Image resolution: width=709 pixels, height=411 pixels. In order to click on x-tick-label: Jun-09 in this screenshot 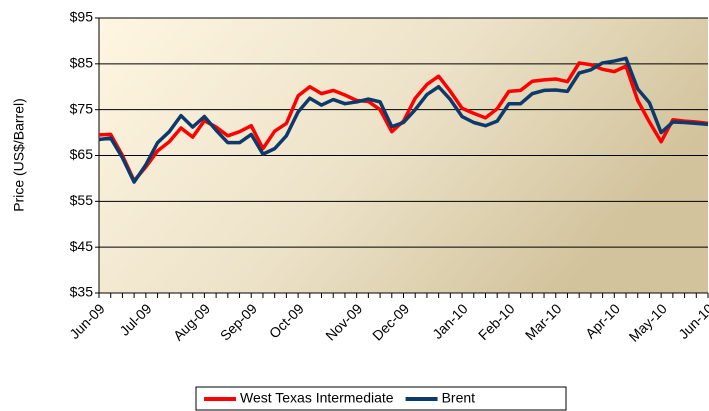, I will do `click(87, 321)`.